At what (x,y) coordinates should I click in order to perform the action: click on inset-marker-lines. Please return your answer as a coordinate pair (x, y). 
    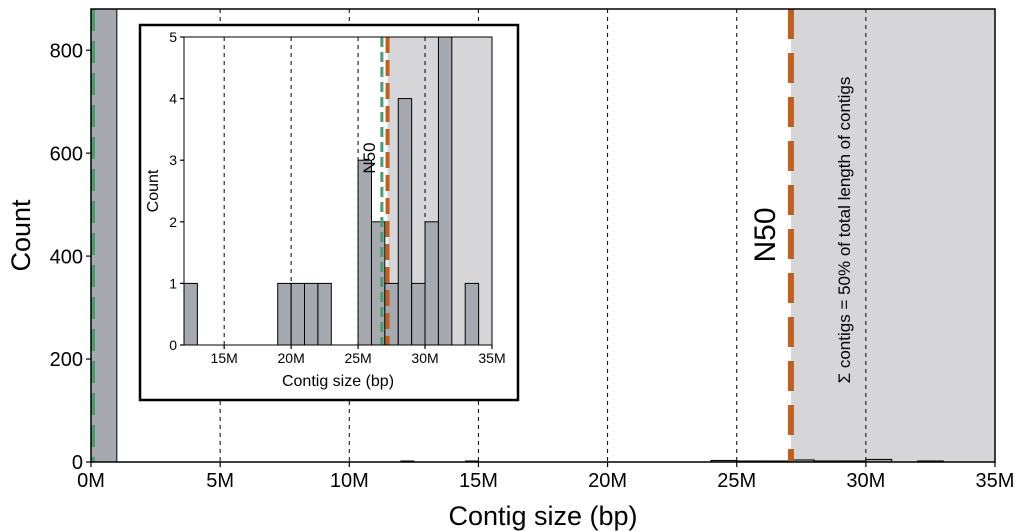
    Looking at the image, I should click on (385, 191).